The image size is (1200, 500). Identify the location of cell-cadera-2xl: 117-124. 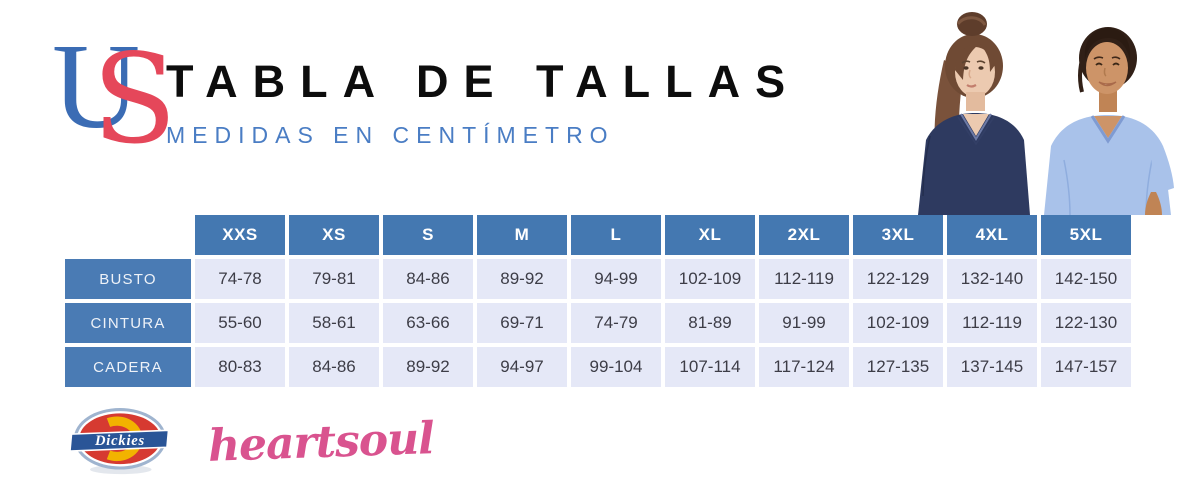
(804, 367).